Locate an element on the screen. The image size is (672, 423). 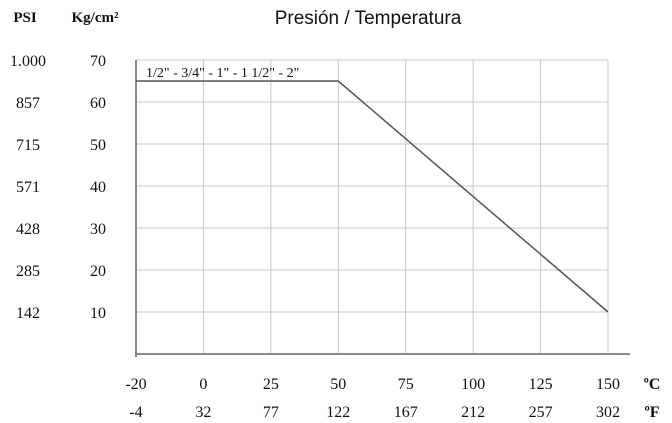
kg-tick-label: 50 is located at coordinates (98, 145).